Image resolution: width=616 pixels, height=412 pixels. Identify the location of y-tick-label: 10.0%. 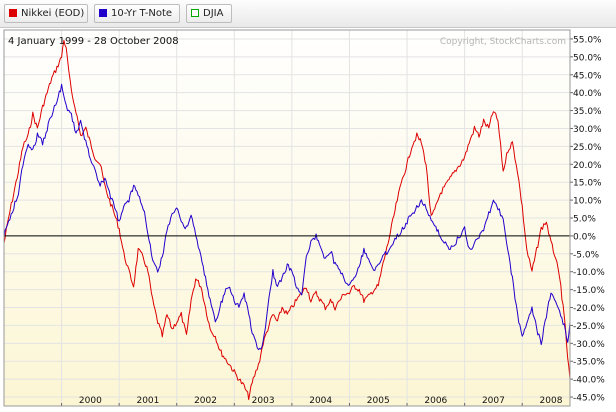
(587, 202).